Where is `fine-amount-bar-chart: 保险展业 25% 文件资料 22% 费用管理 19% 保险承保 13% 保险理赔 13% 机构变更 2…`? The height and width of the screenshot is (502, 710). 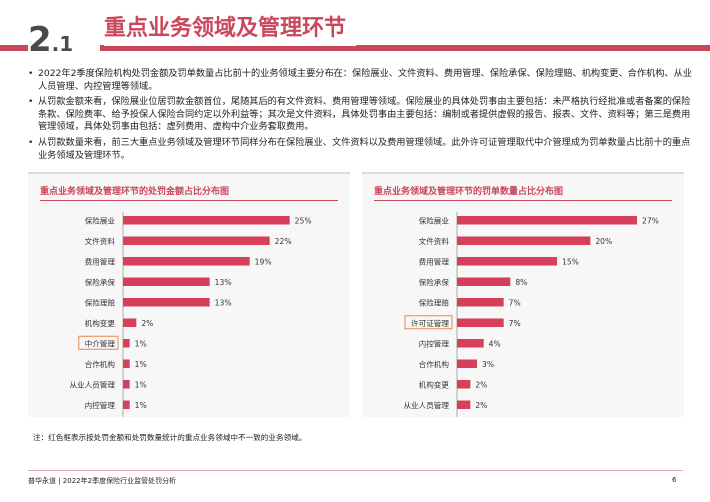
fine-amount-bar-chart: 保险展业 25% 文件资料 22% 费用管理 19% 保险承保 13% 保险理赔 13% 机构变更 2… is located at coordinates (190, 314).